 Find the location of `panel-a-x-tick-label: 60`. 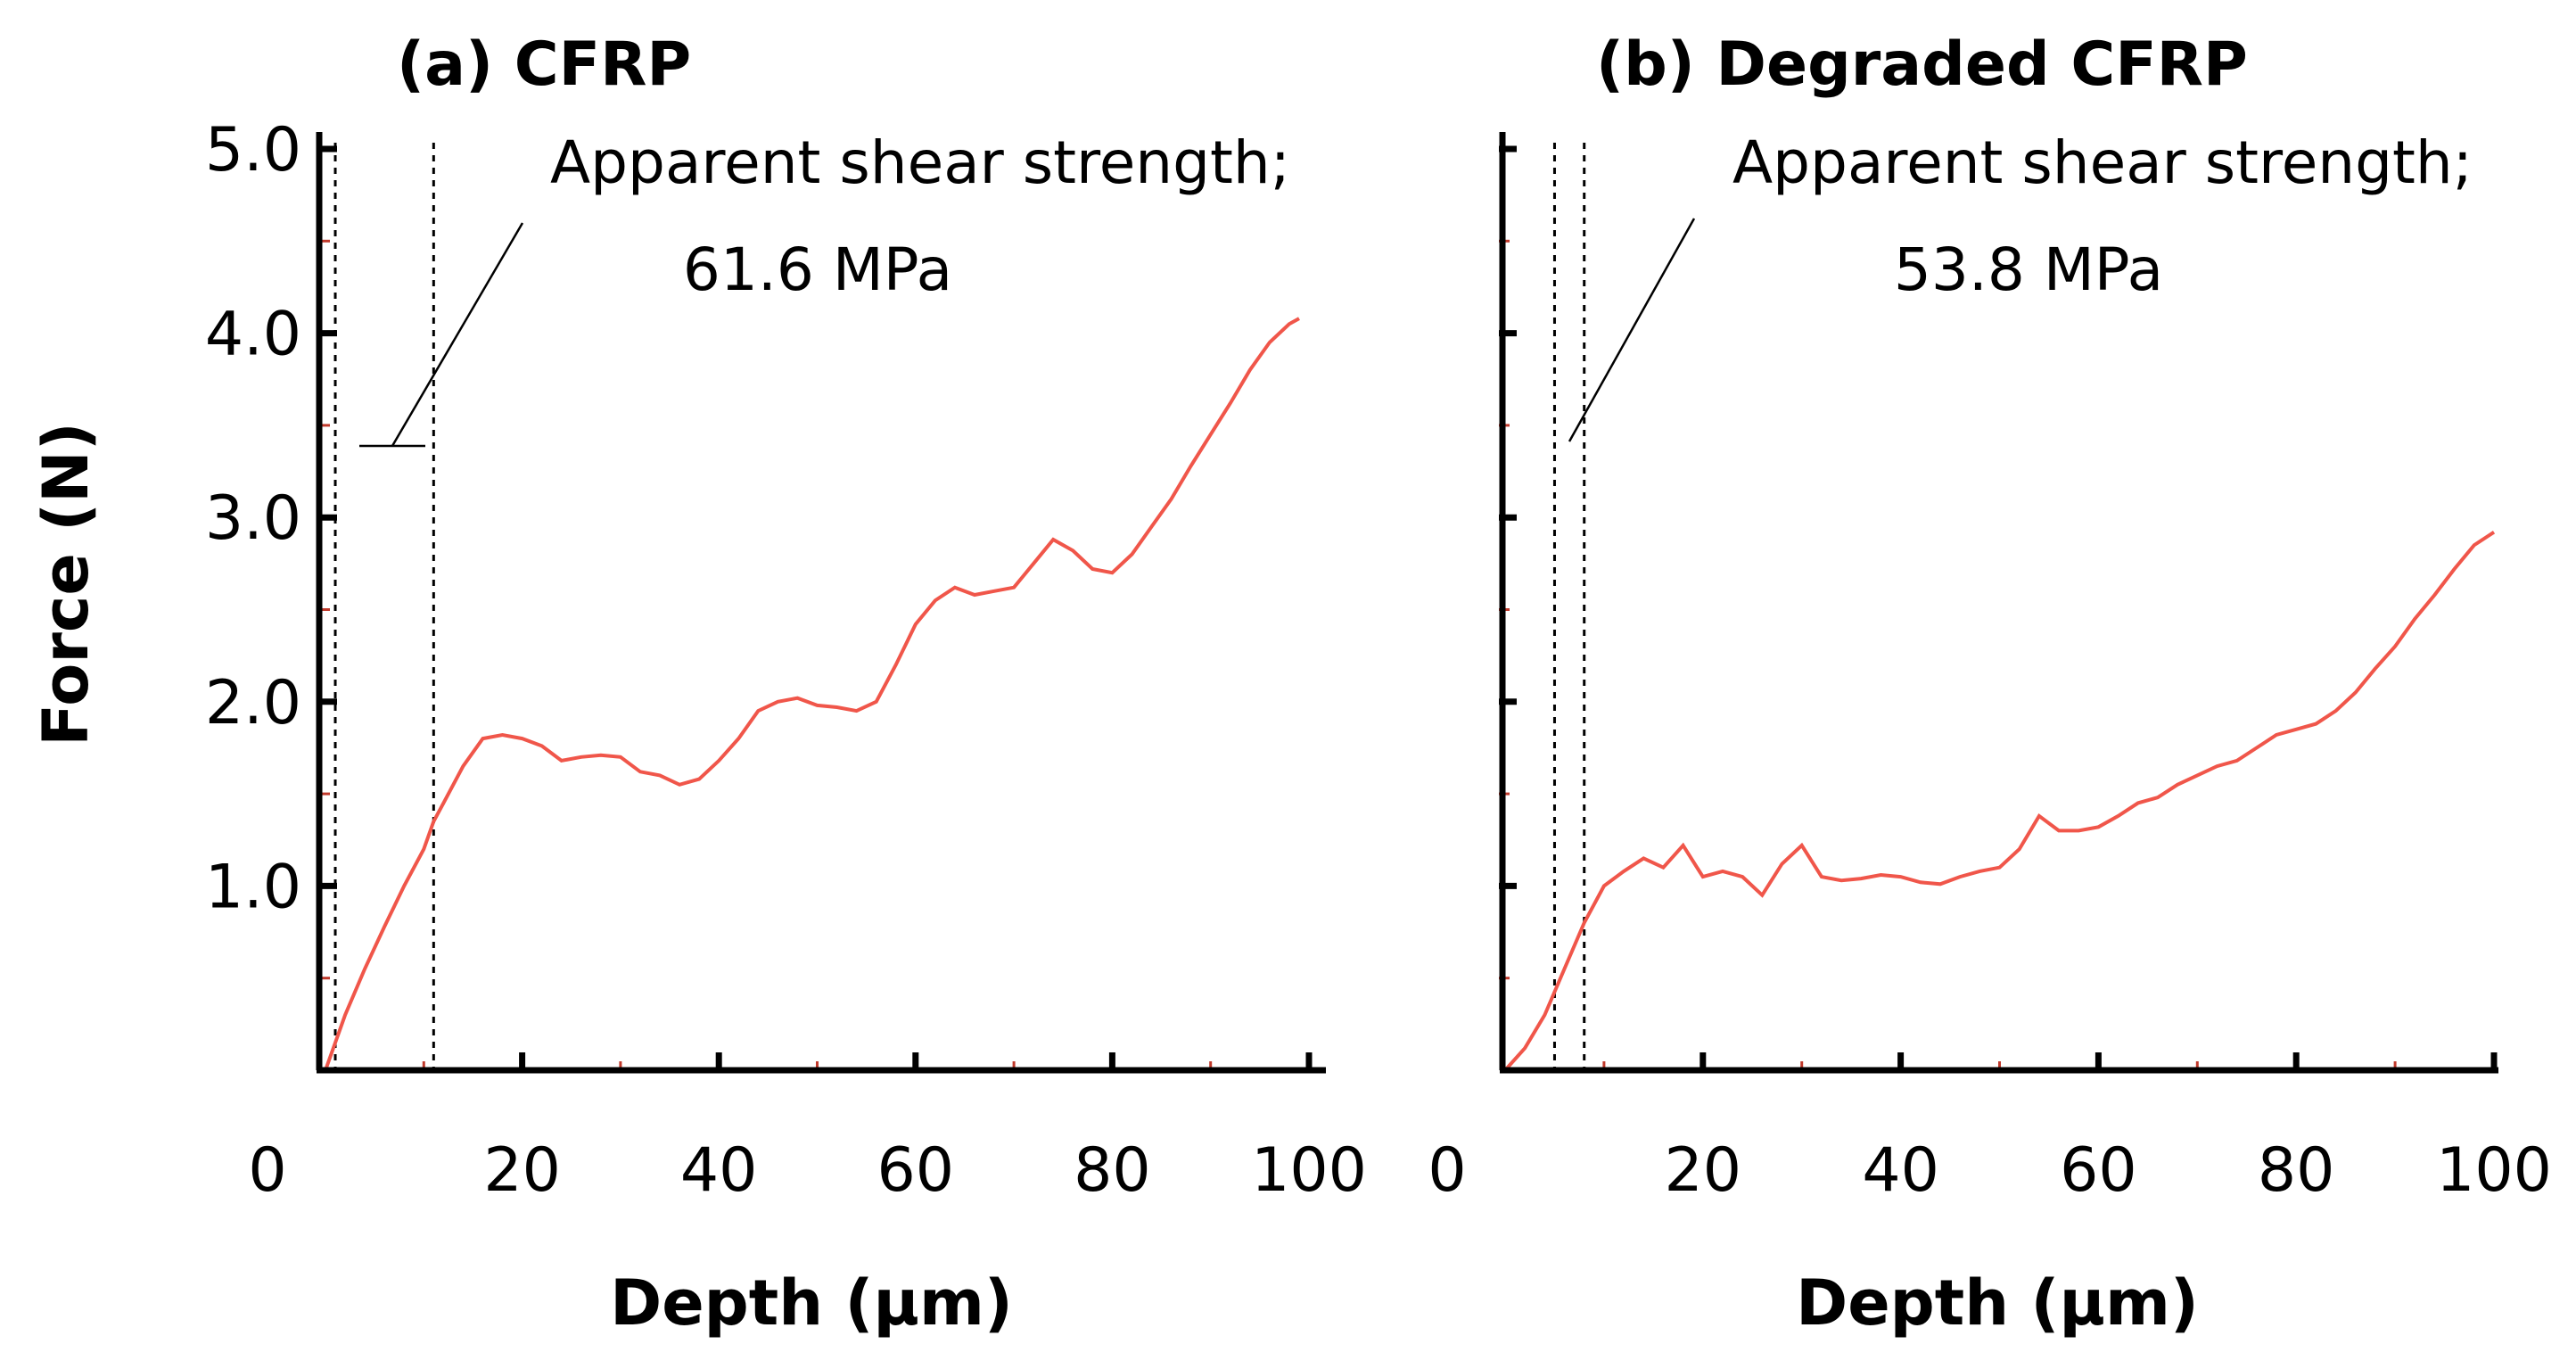

panel-a-x-tick-label: 60 is located at coordinates (916, 1170).